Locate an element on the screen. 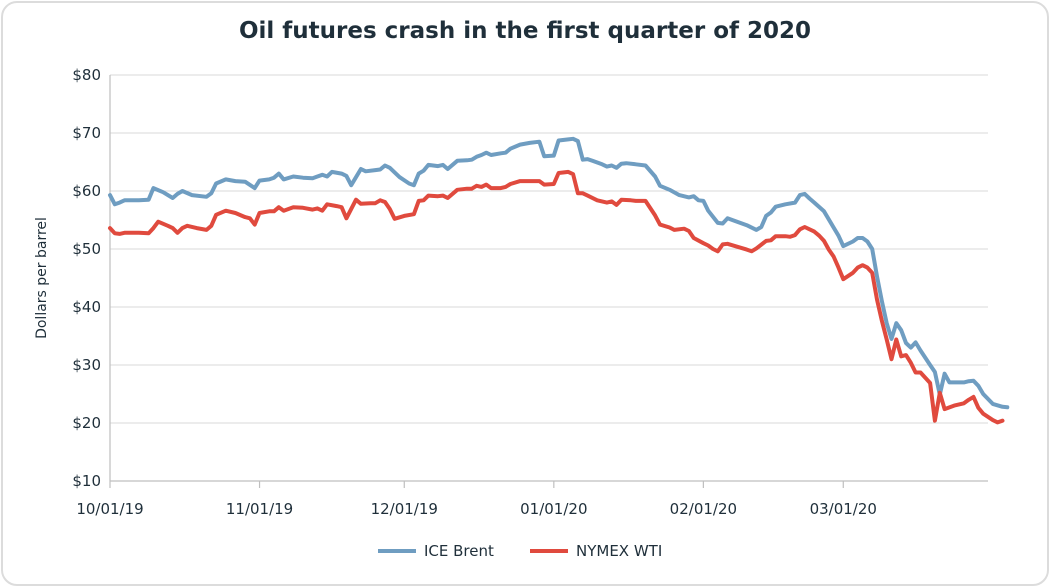 This screenshot has height=587, width=1050. legend-label: ICE Brent is located at coordinates (459, 551).